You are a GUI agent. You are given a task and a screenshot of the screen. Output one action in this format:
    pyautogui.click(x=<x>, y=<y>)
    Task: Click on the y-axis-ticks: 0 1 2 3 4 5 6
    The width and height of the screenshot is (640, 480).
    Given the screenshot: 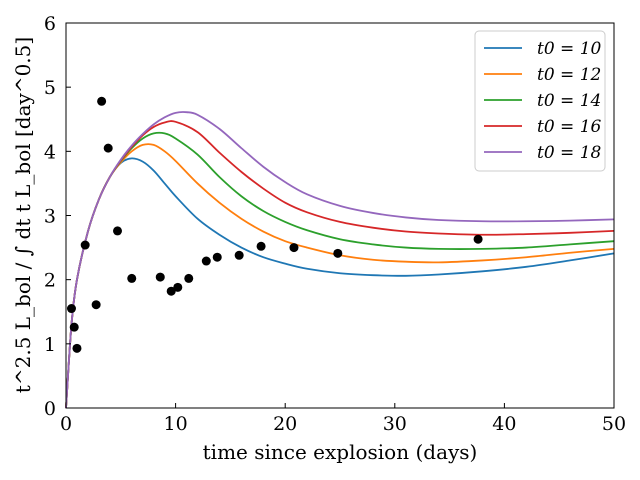 What is the action you would take?
    pyautogui.click(x=57, y=216)
    